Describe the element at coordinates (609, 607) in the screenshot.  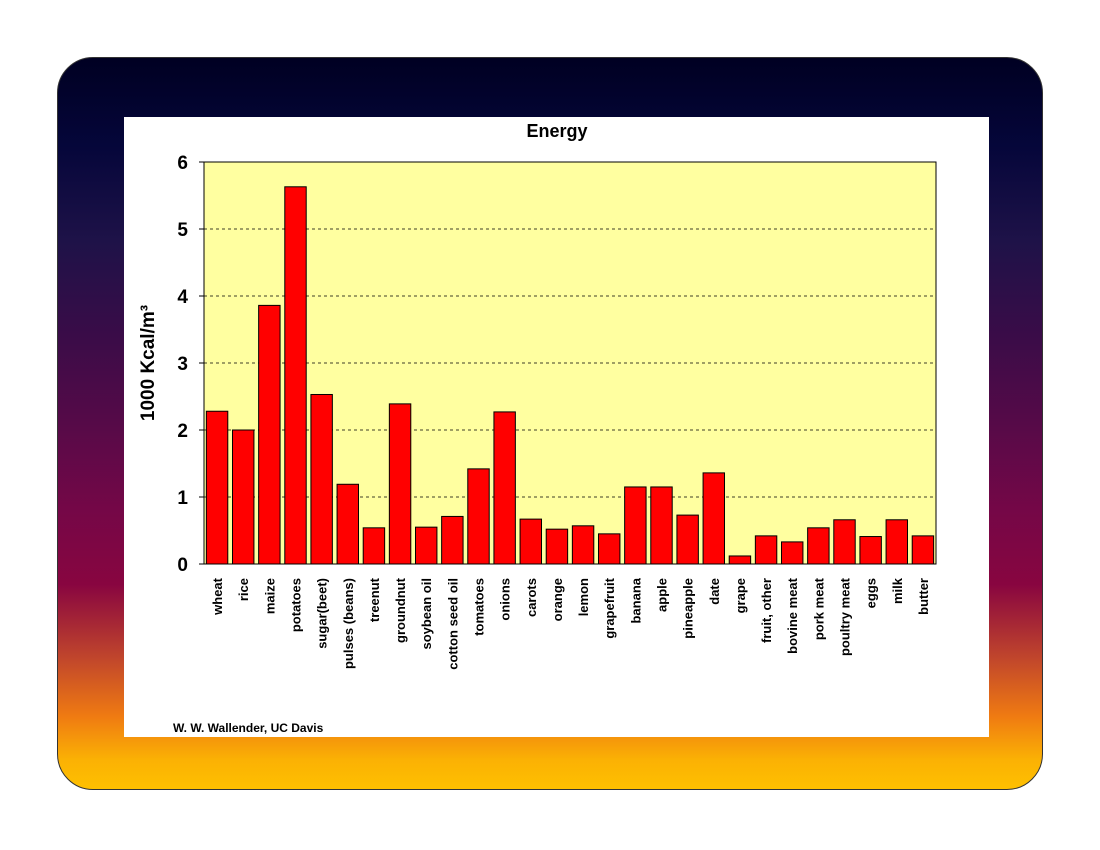
I see `x-tick-label: grapefruit` at that location.